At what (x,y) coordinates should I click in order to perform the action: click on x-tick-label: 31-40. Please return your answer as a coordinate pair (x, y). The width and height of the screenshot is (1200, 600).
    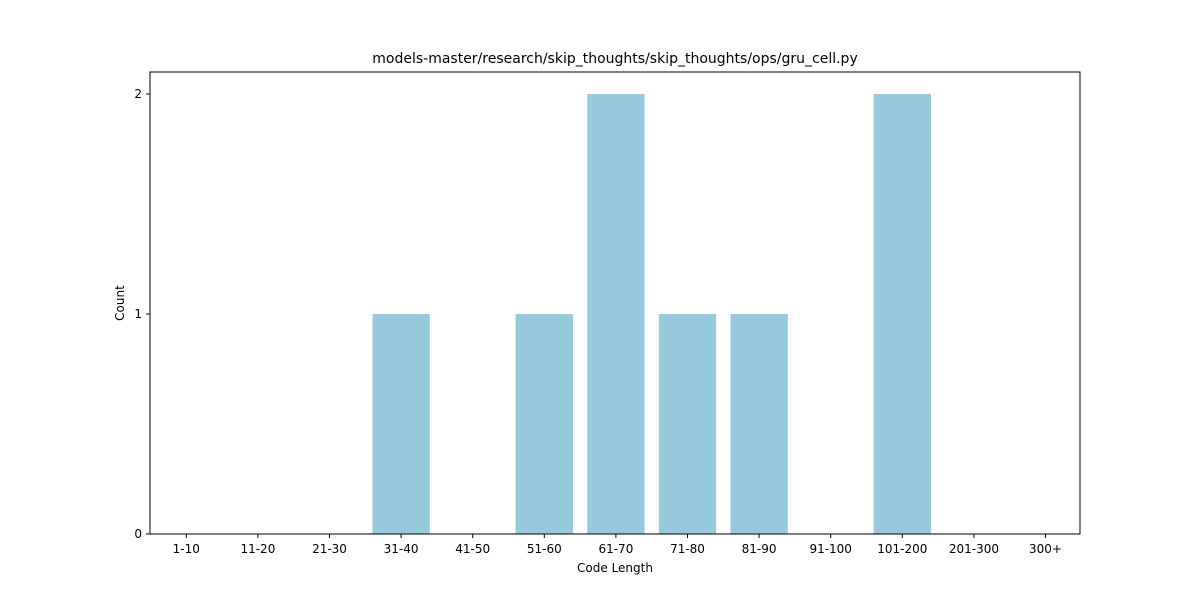
    Looking at the image, I should click on (401, 549).